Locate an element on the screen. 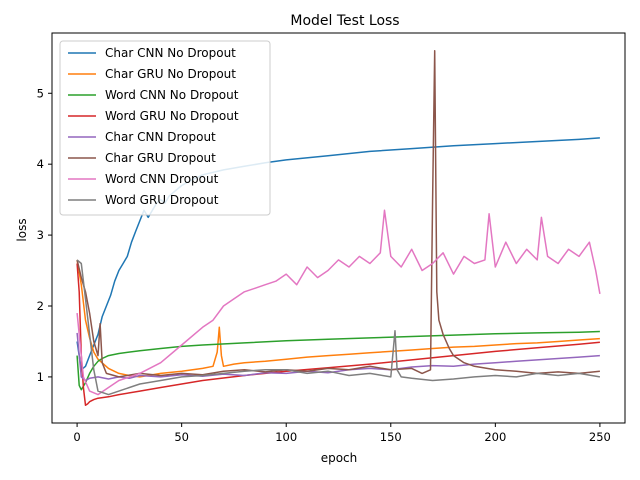 Image resolution: width=640 pixels, height=480 pixels. y-axis-label: loss is located at coordinates (22, 229).